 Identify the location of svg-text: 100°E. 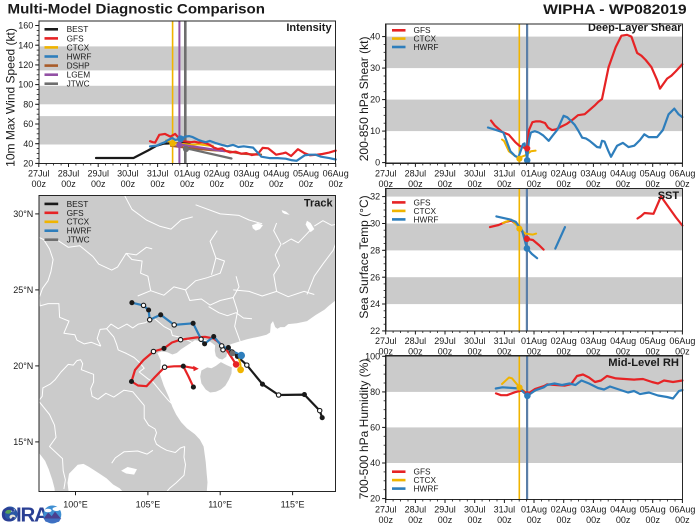
(75, 505).